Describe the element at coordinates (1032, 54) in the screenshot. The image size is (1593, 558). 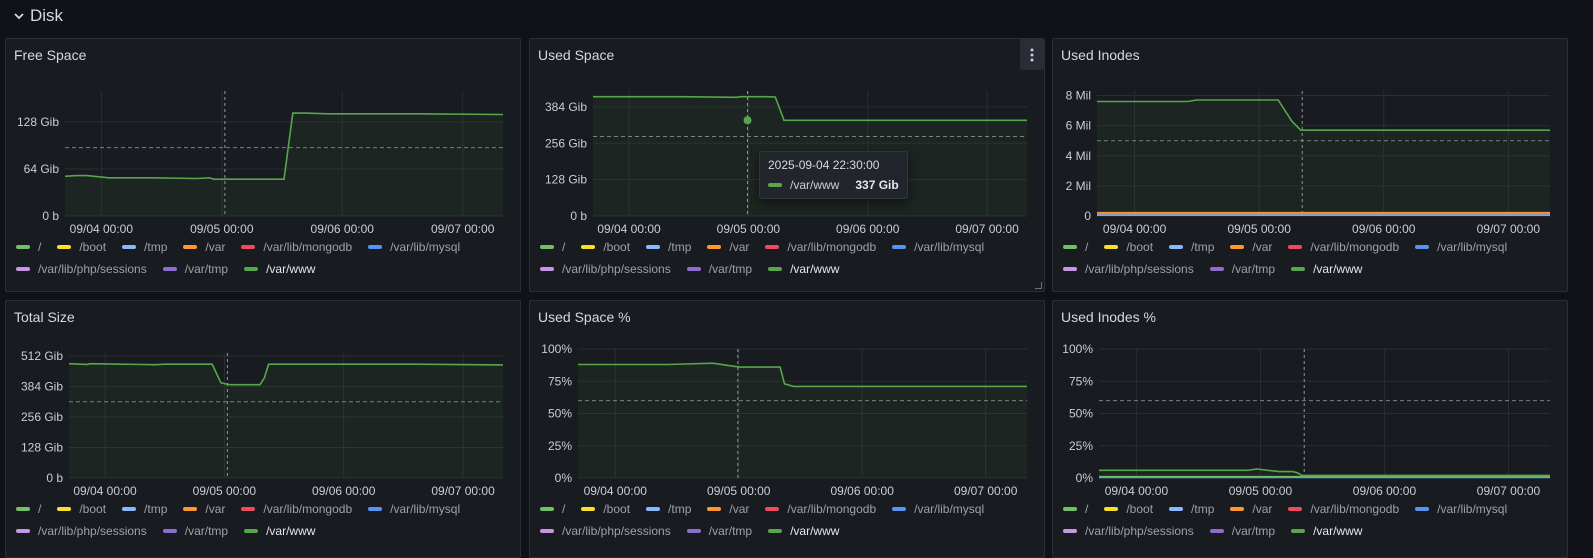
I see `panel-menu-button` at that location.